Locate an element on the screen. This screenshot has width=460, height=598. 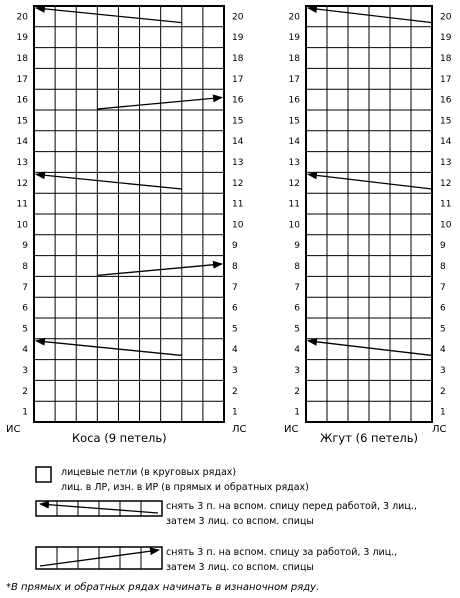
legend-cable-left-symbol is located at coordinates (99, 508).